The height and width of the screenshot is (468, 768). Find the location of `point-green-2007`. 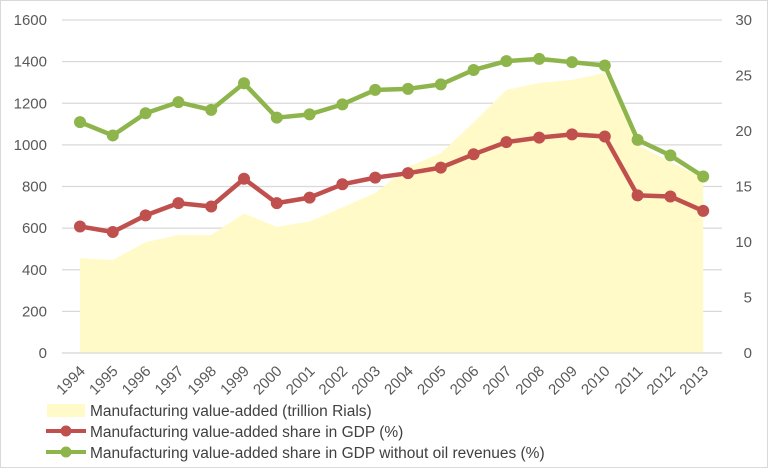

point-green-2007 is located at coordinates (506, 61).